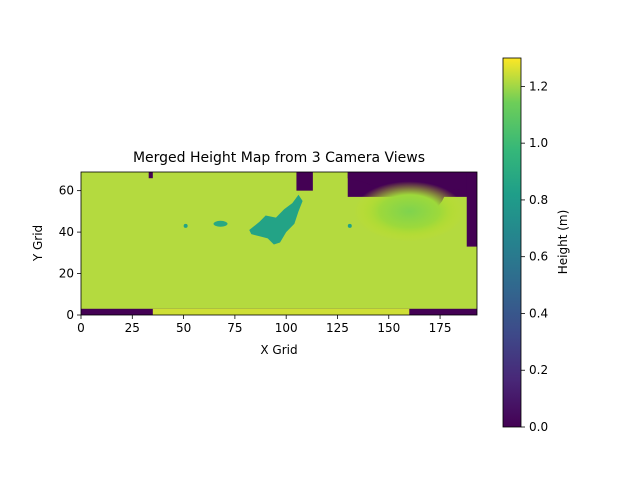  What do you see at coordinates (538, 200) in the screenshot?
I see `colorbar-tick-label: 0.8` at bounding box center [538, 200].